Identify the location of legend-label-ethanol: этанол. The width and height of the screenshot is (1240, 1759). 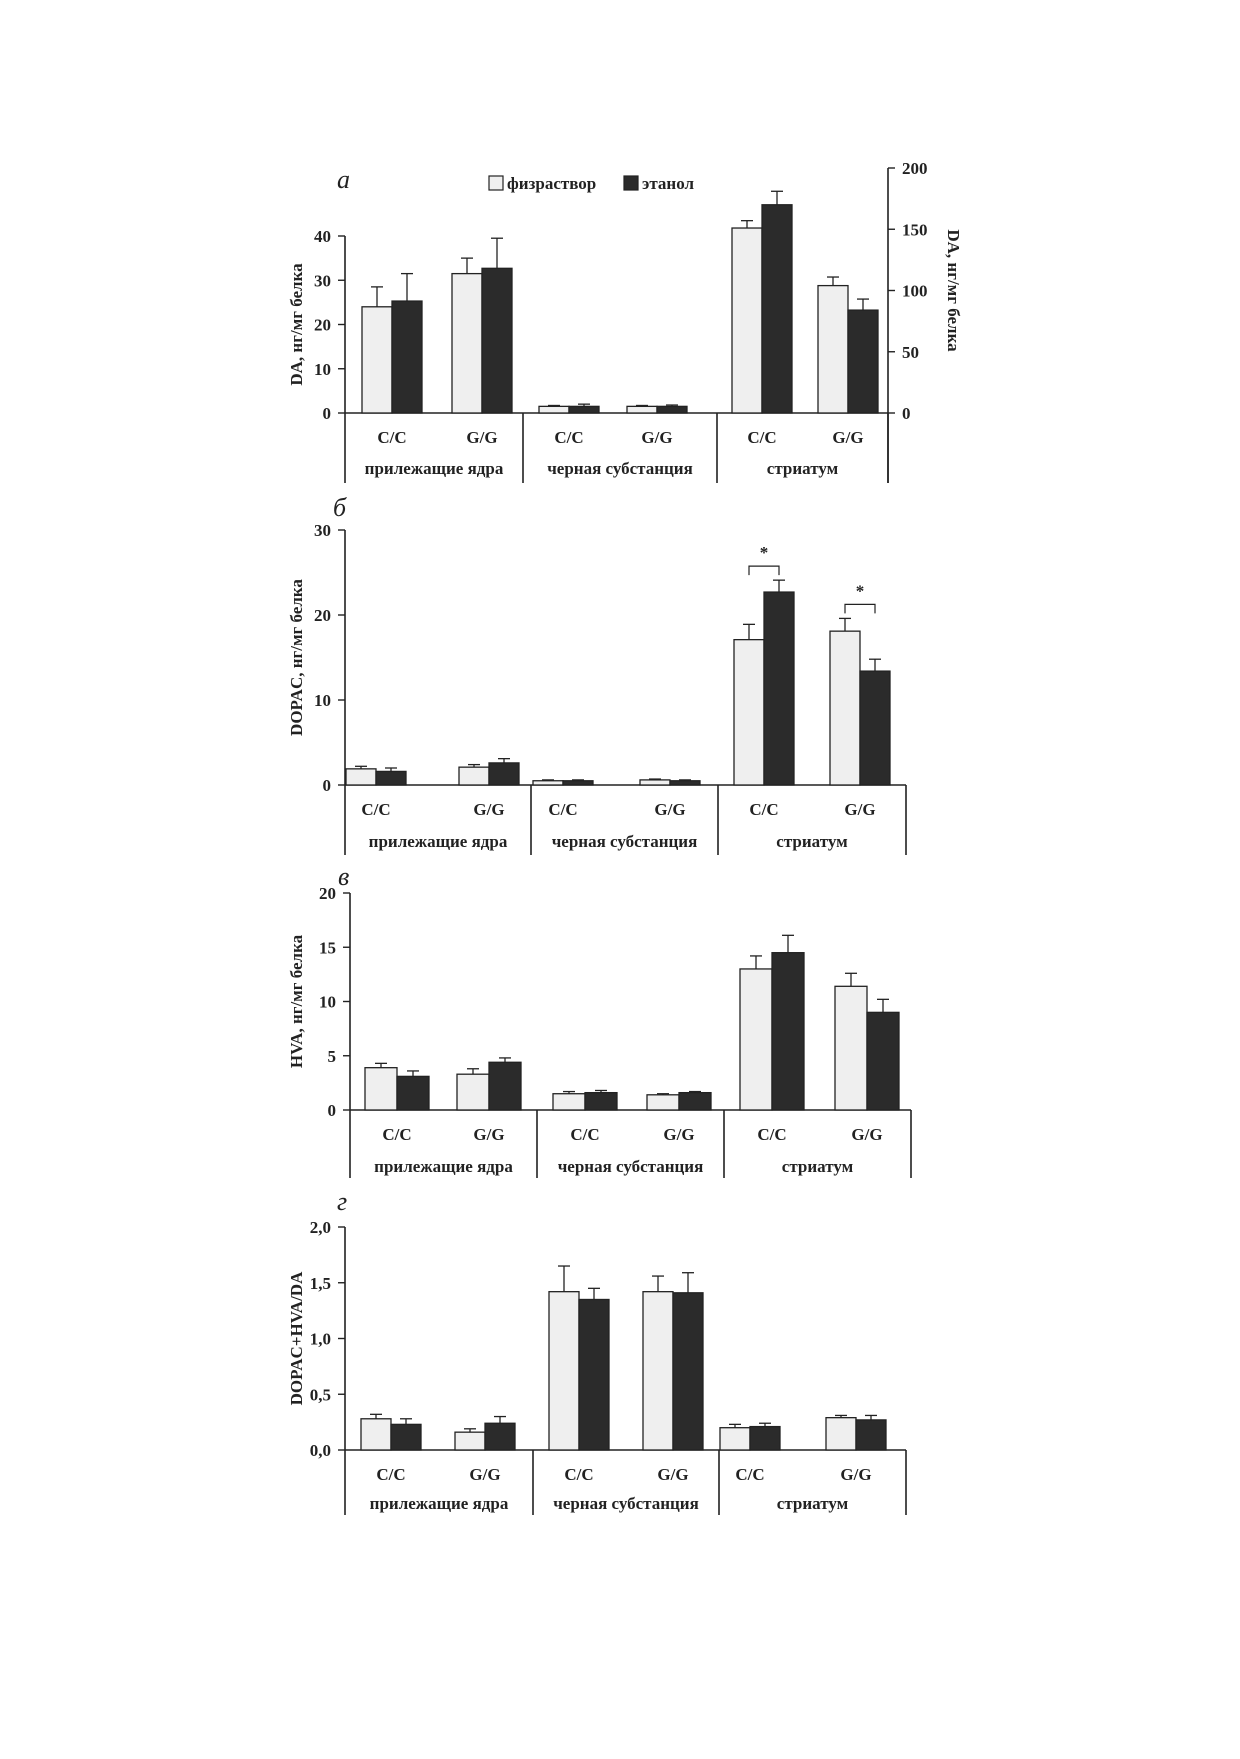
(668, 183).